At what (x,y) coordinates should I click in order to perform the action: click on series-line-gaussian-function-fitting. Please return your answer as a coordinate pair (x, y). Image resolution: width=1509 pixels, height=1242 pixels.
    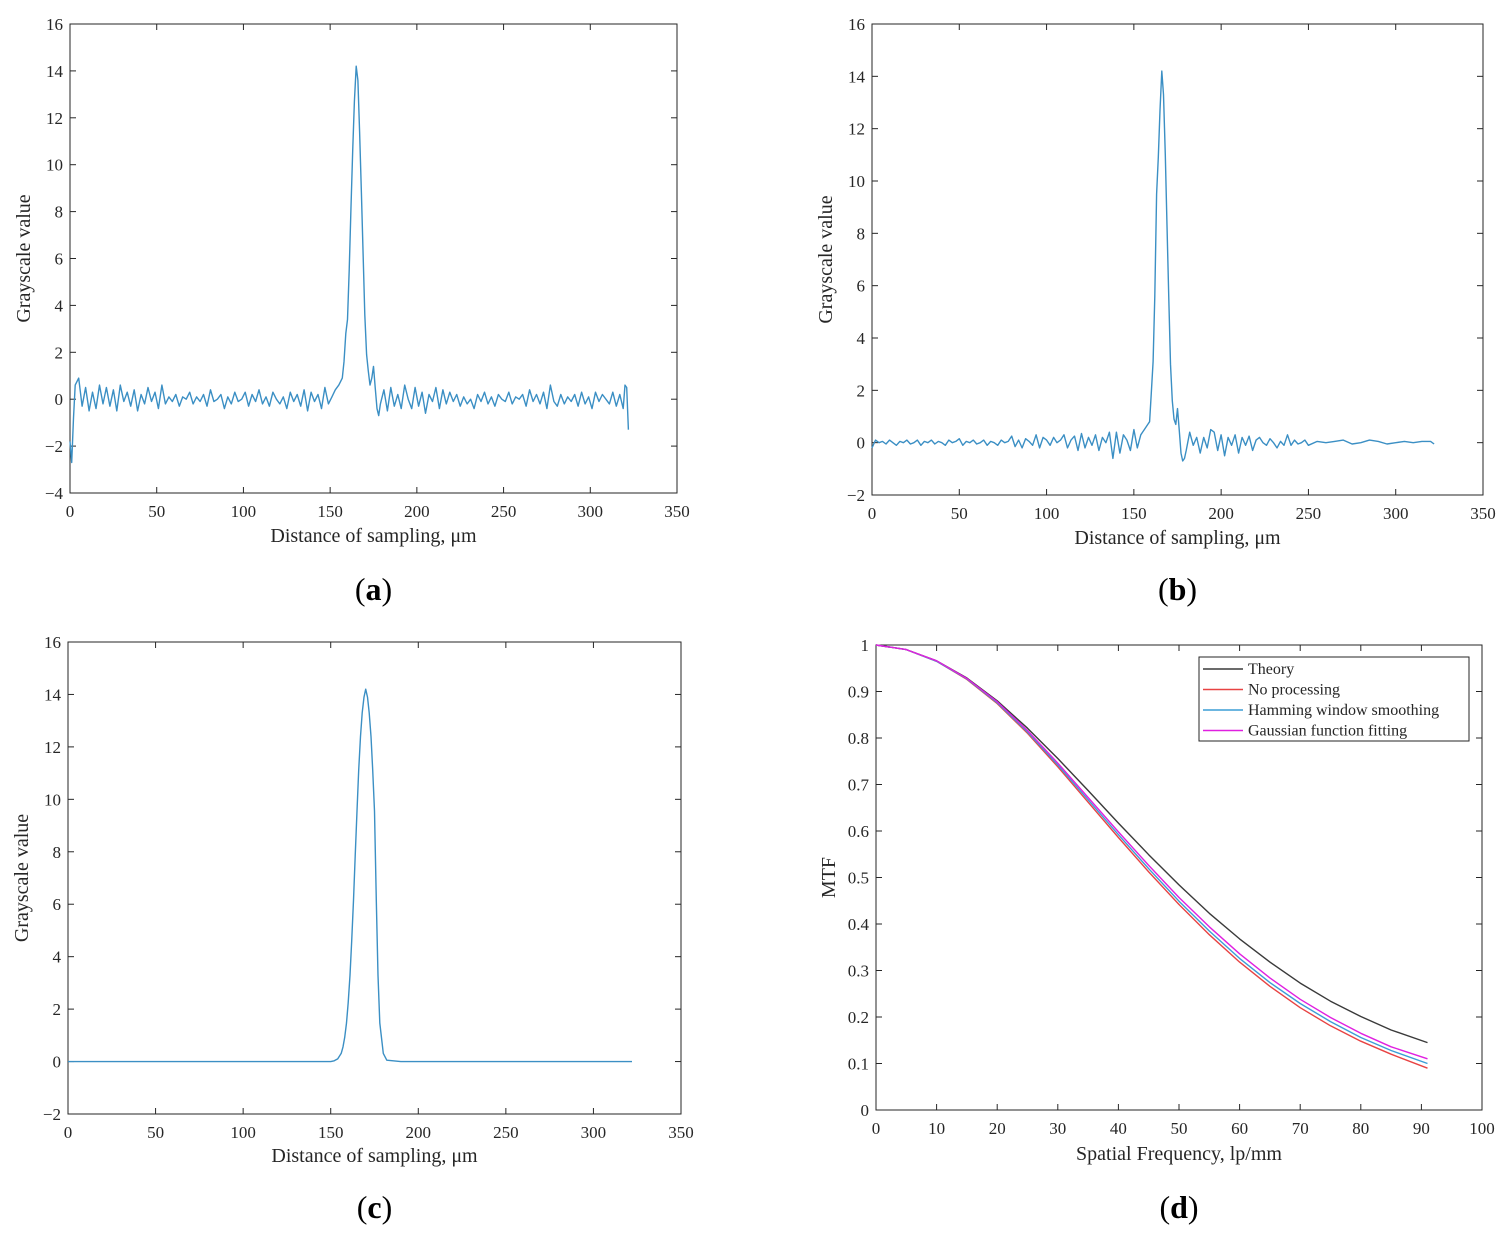
    Looking at the image, I should click on (1151, 852).